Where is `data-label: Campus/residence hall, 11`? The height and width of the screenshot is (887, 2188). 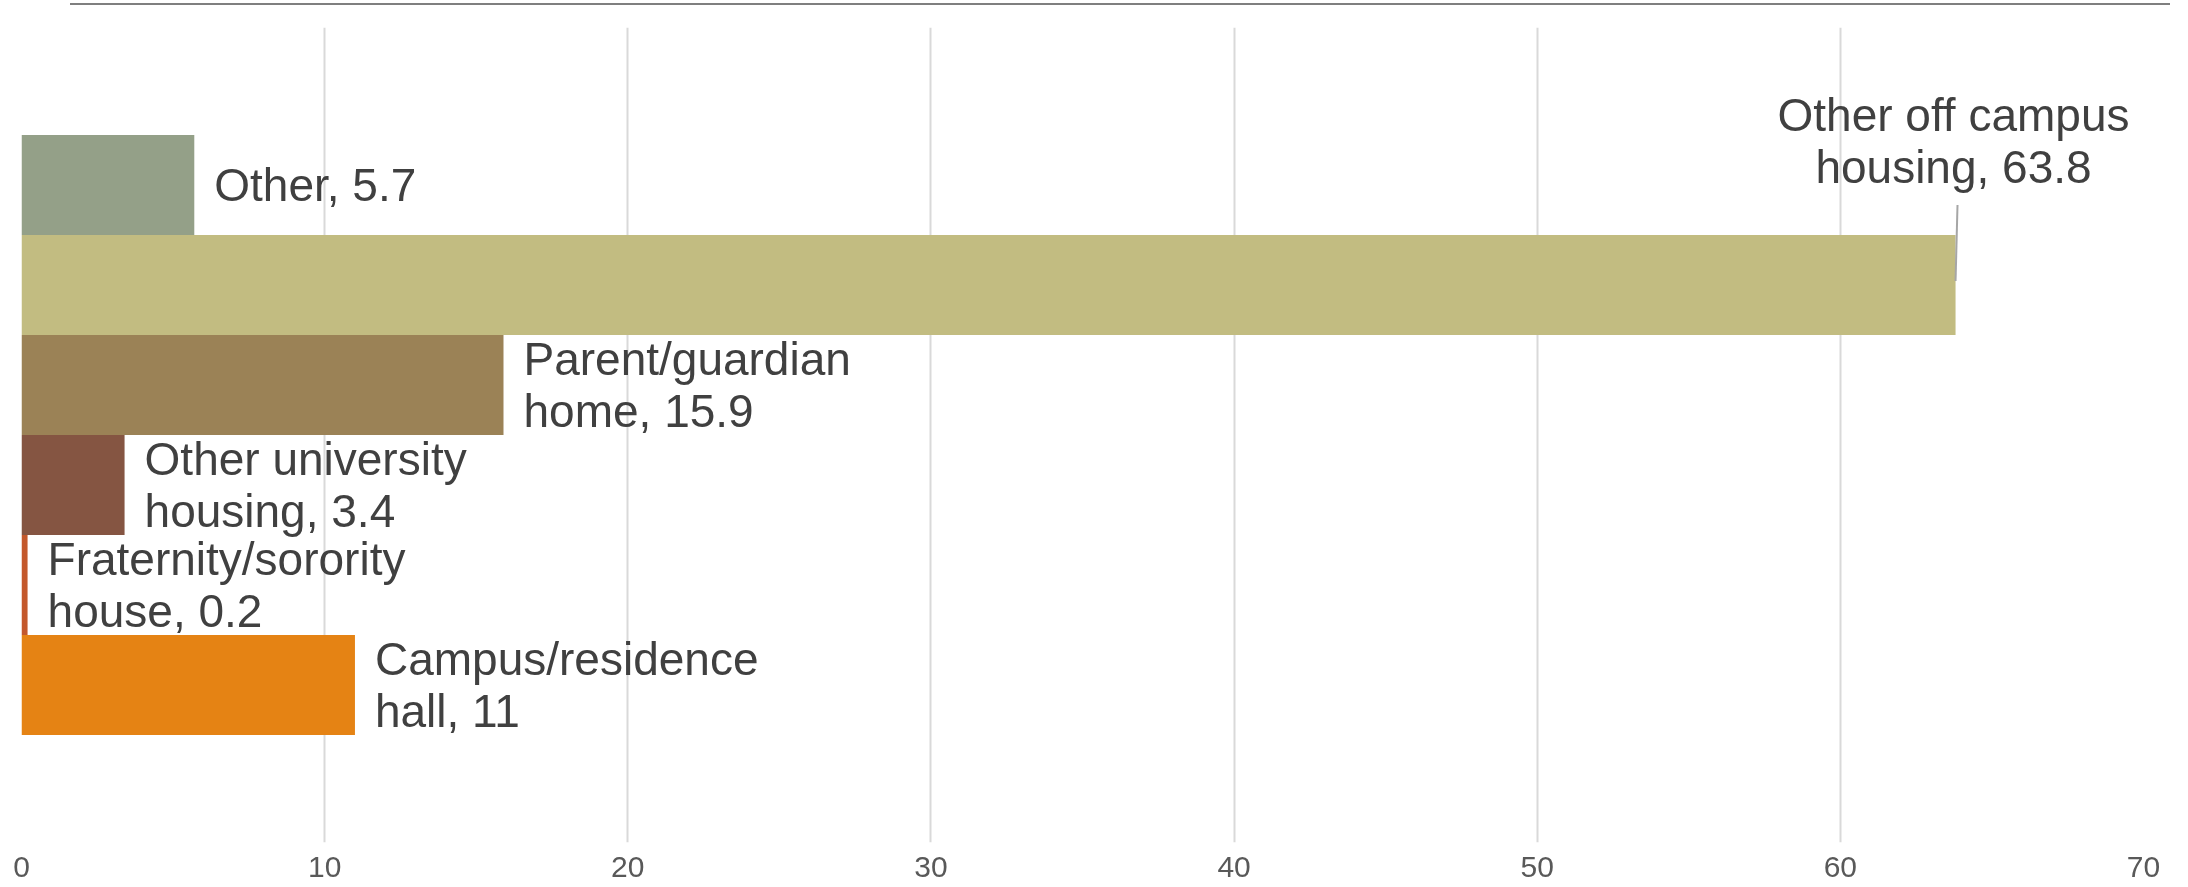 data-label: Campus/residence hall, 11 is located at coordinates (566, 685).